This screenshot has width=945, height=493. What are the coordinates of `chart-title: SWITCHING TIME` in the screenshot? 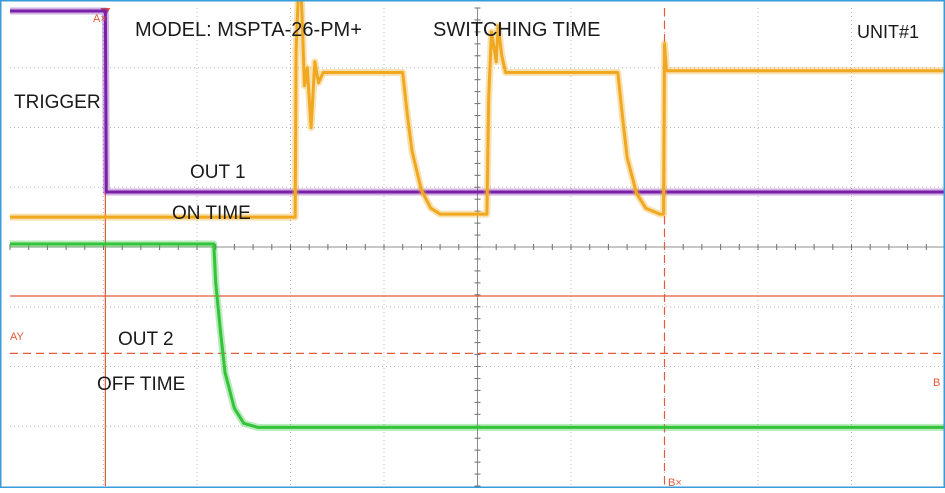 It's located at (516, 30).